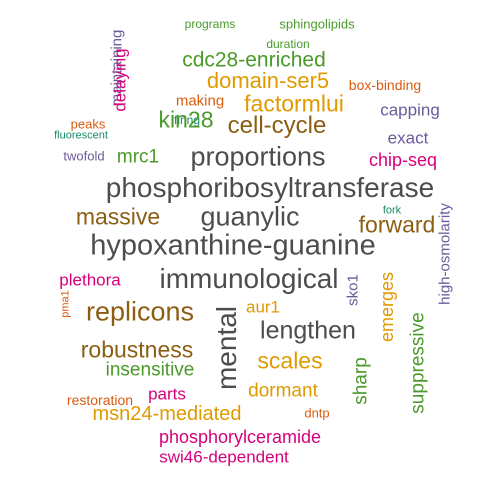  Describe the element at coordinates (290, 360) in the screenshot. I see `word-scales: scales` at that location.